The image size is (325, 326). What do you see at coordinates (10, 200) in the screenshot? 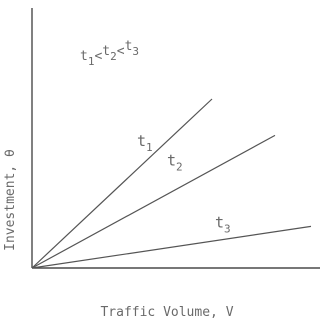
I see `y-axis-label: Investment, θ` at bounding box center [10, 200].